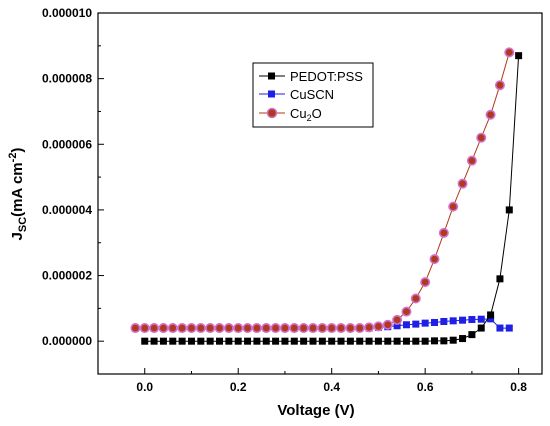 Image resolution: width=550 pixels, height=426 pixels. What do you see at coordinates (271, 94) in the screenshot?
I see `legend-cuscn-marker` at bounding box center [271, 94].